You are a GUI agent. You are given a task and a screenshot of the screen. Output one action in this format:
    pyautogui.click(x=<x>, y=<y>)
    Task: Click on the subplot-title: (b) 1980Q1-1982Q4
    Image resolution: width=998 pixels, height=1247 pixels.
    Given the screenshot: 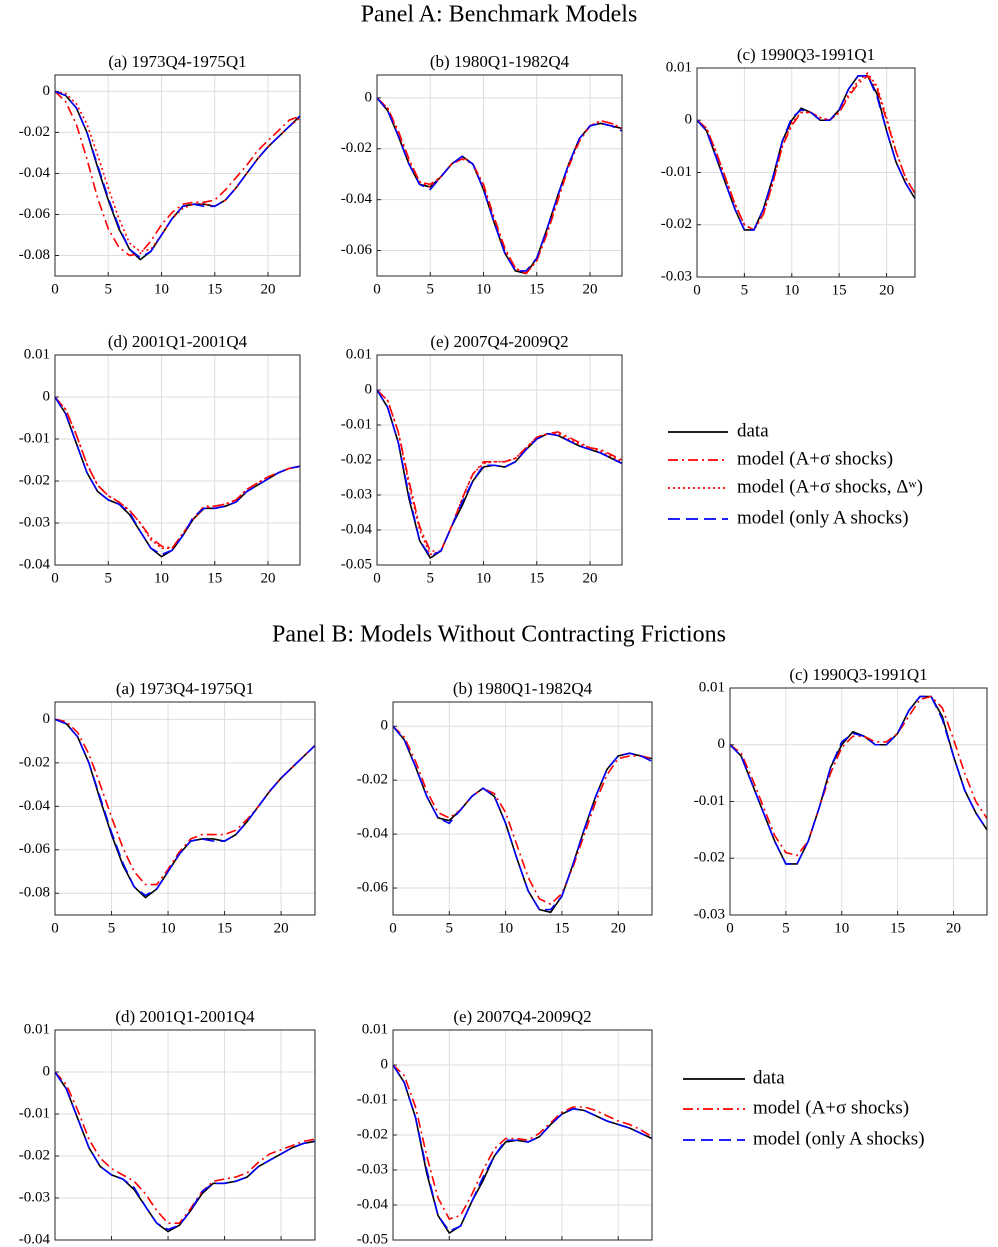 What is the action you would take?
    pyautogui.click(x=500, y=61)
    